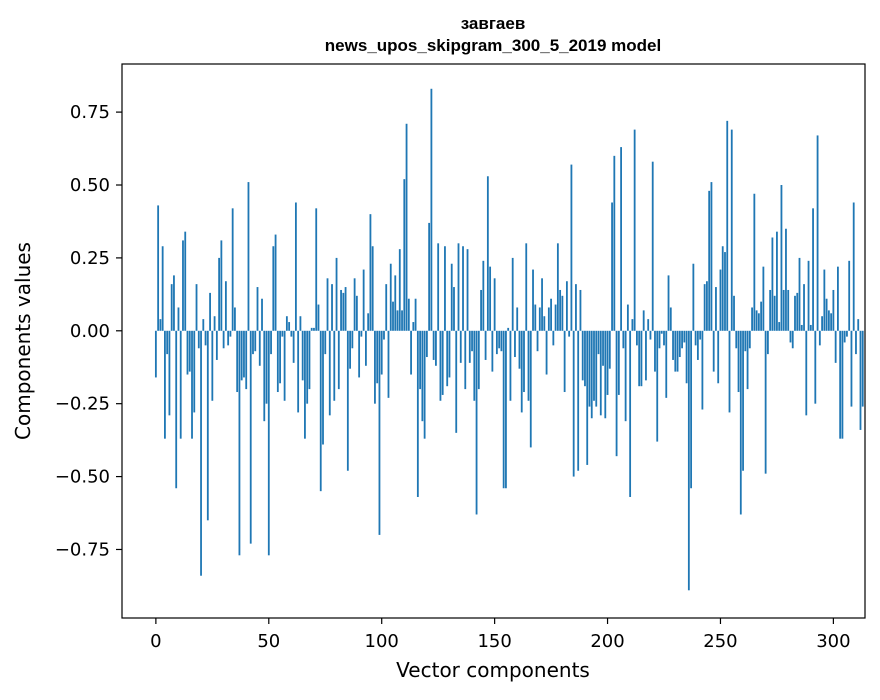 Image resolution: width=880 pixels, height=700 pixels. What do you see at coordinates (90, 185) in the screenshot?
I see `y-tick-label: 0.50` at bounding box center [90, 185].